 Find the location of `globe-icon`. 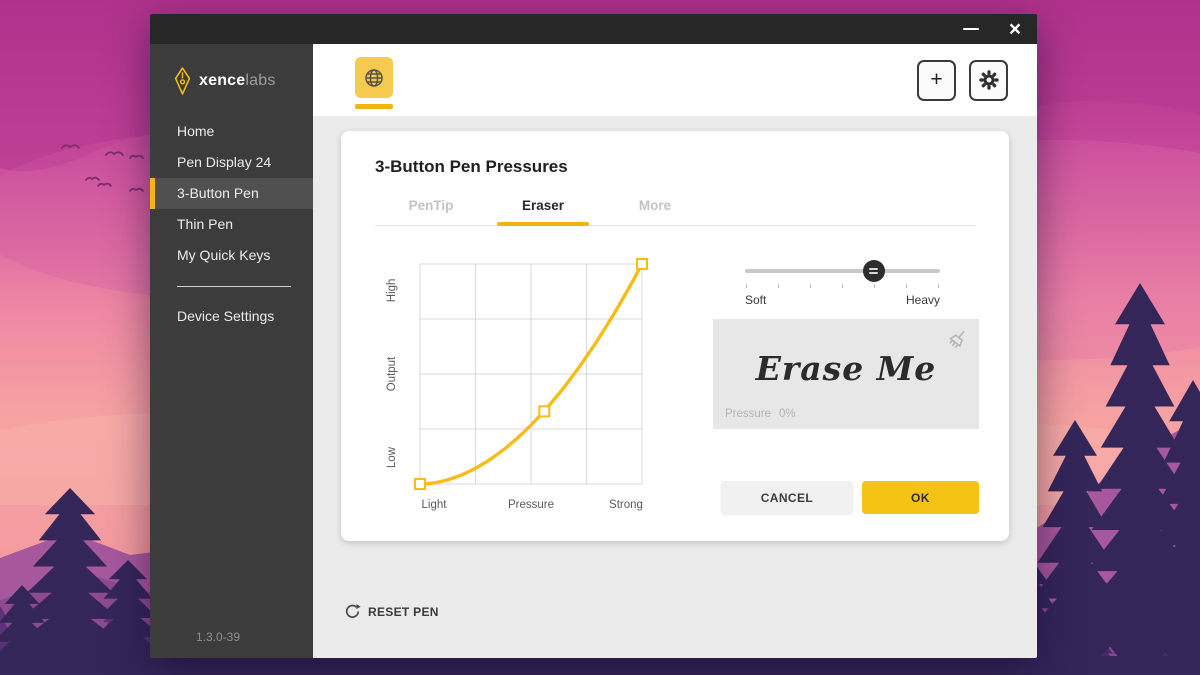

globe-icon is located at coordinates (374, 77).